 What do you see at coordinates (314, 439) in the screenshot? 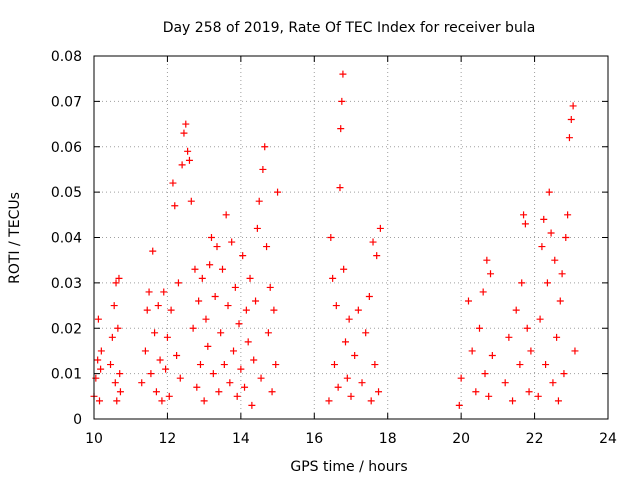
I see `x-tick-label: 16` at bounding box center [314, 439].